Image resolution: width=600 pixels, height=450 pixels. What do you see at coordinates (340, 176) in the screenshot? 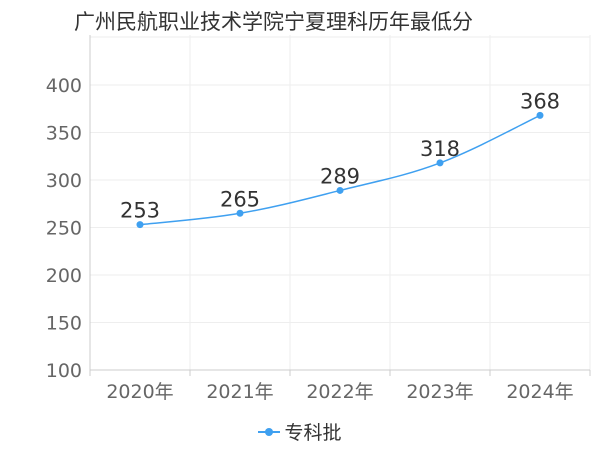
I see `data-label: 289` at bounding box center [340, 176].